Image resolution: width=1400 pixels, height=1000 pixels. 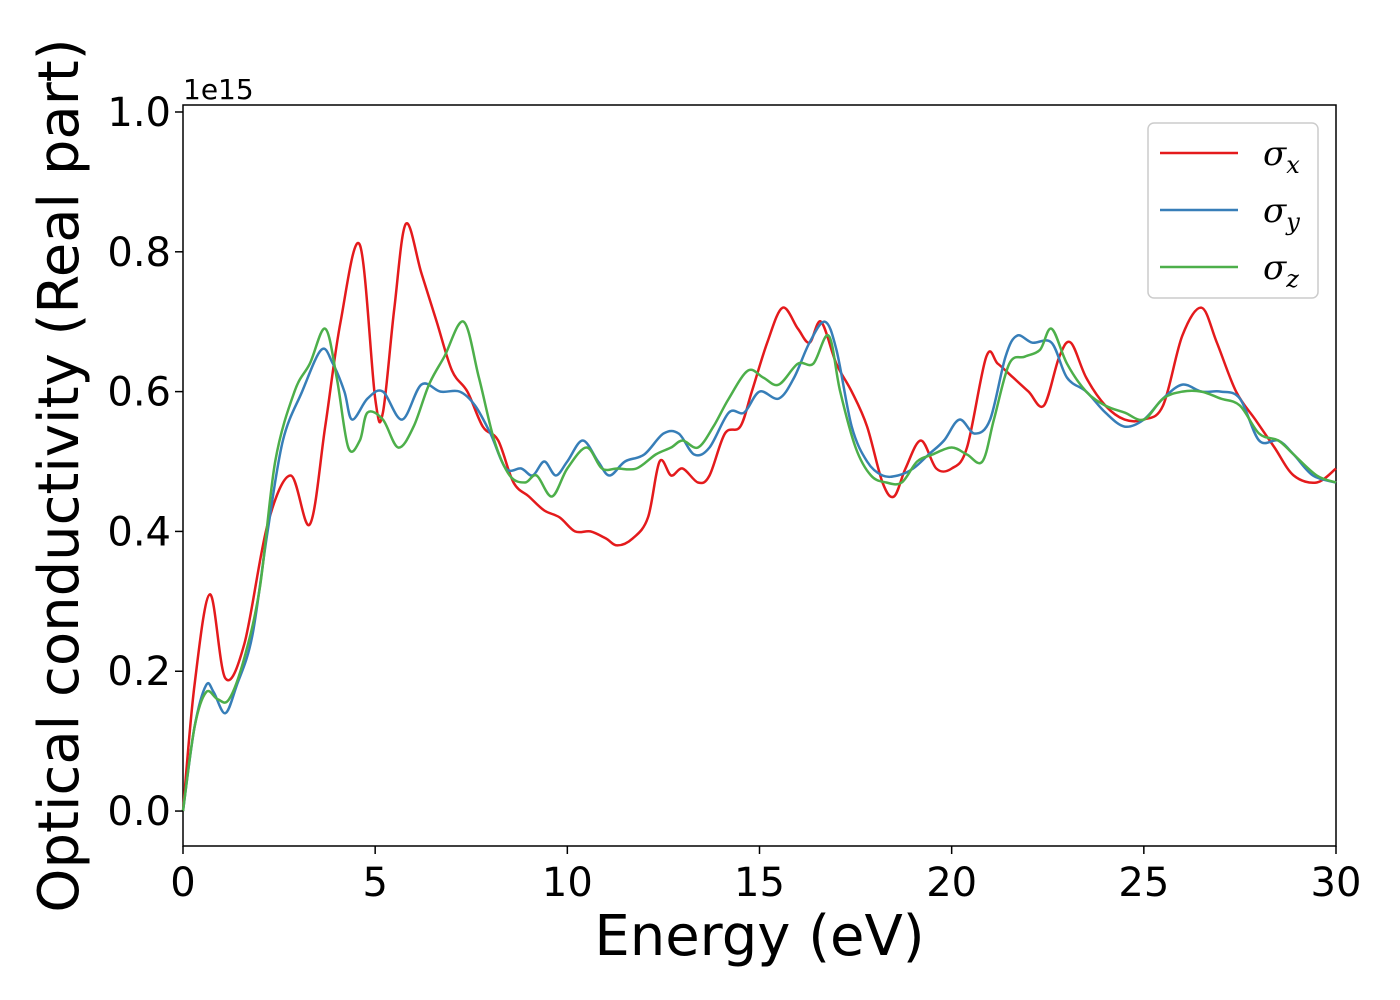 I want to click on x-tick-label: 0, so click(x=182, y=883).